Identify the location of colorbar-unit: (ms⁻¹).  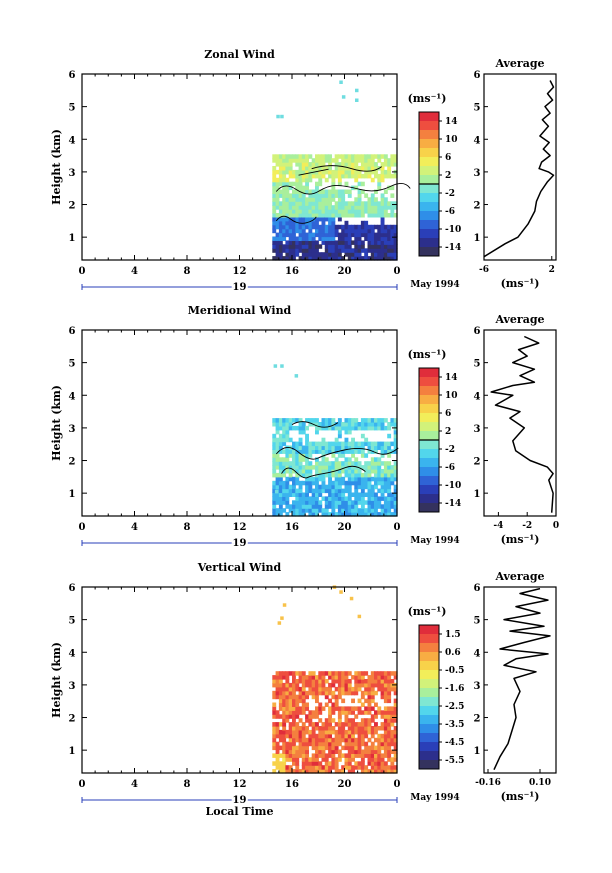
(427, 98).